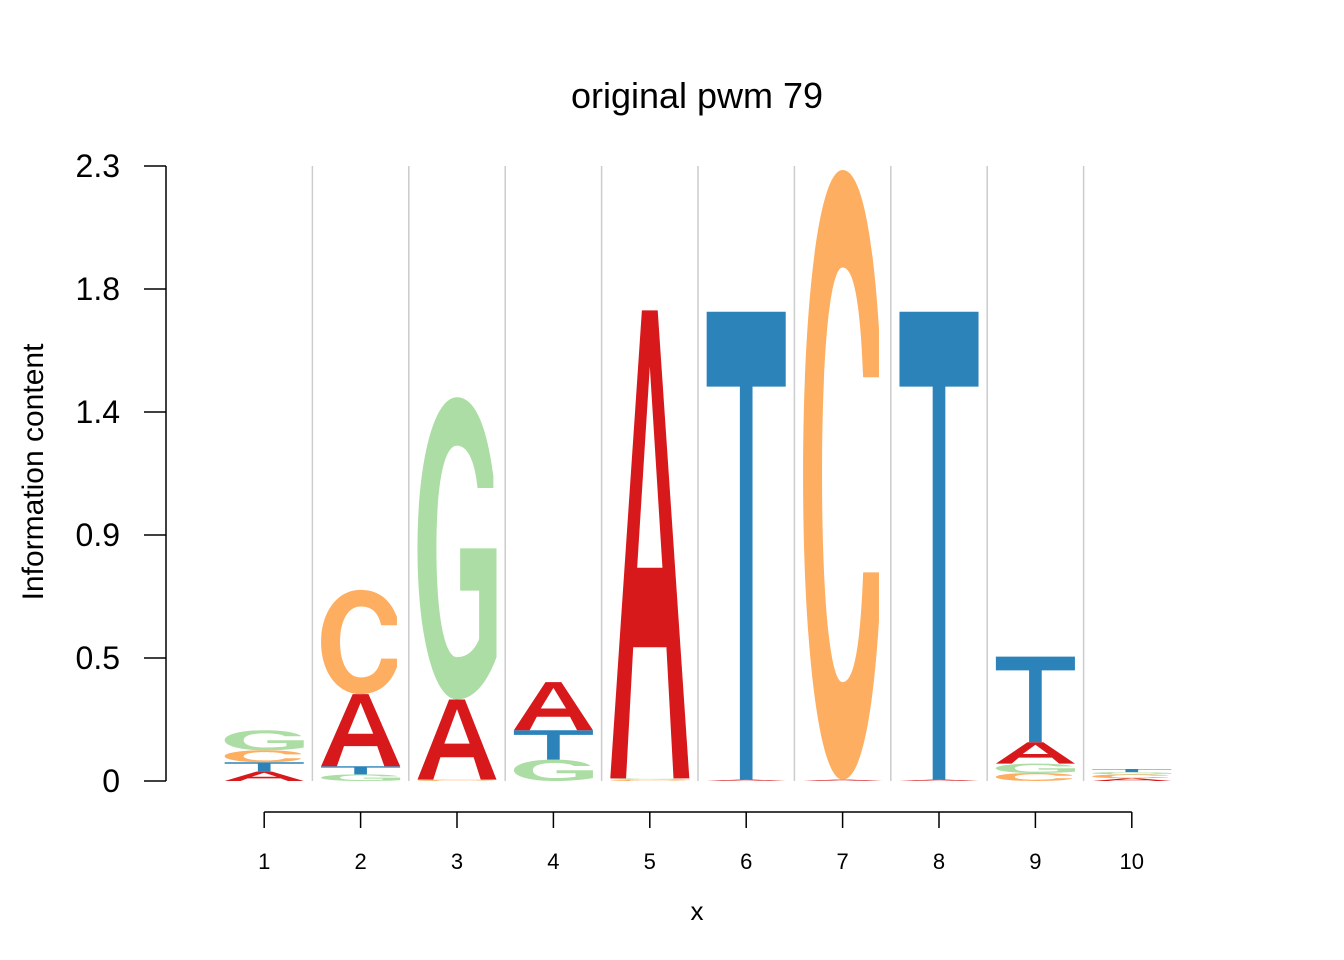 The height and width of the screenshot is (960, 1344). Describe the element at coordinates (1035, 861) in the screenshot. I see `x-tick-label: 9` at that location.